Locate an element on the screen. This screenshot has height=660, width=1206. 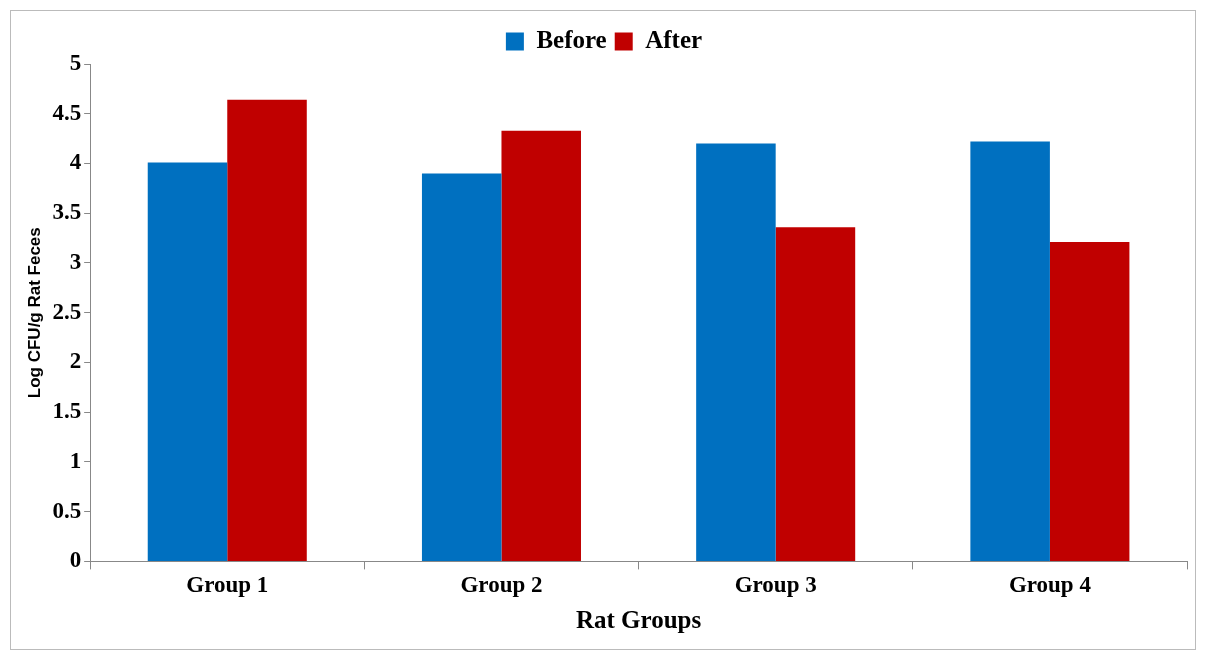
y-tick-label: 1.5 is located at coordinates (67, 411).